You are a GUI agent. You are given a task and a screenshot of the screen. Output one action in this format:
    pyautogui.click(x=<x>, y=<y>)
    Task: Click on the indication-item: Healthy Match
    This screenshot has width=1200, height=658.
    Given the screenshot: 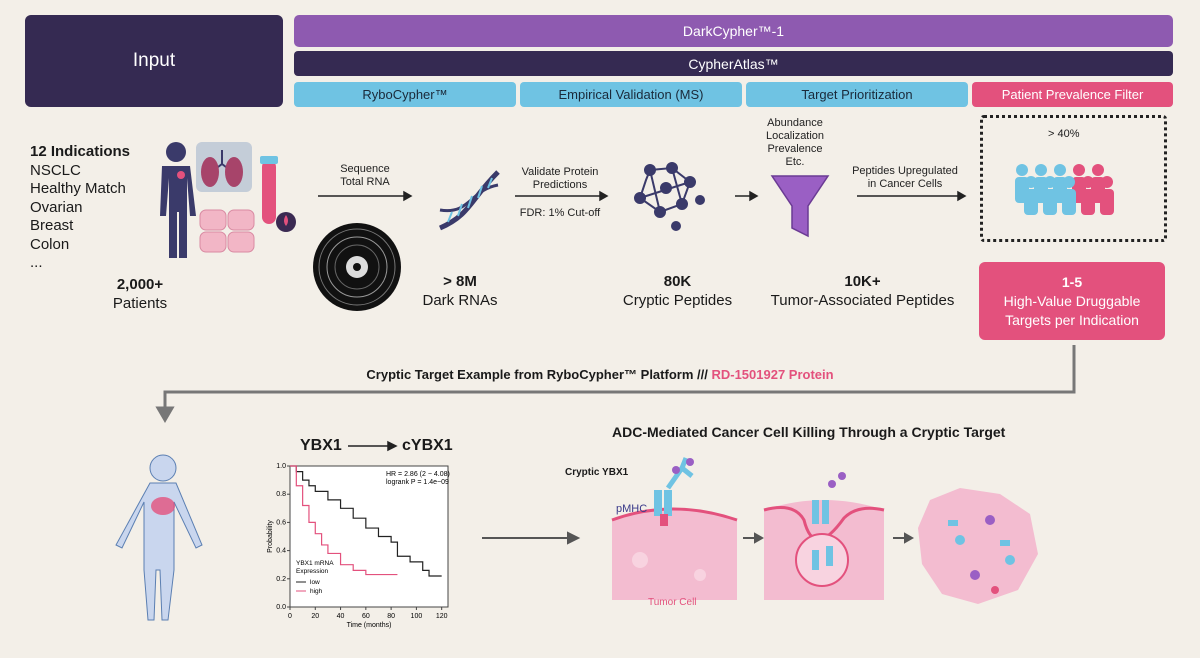 What is the action you would take?
    pyautogui.click(x=78, y=188)
    